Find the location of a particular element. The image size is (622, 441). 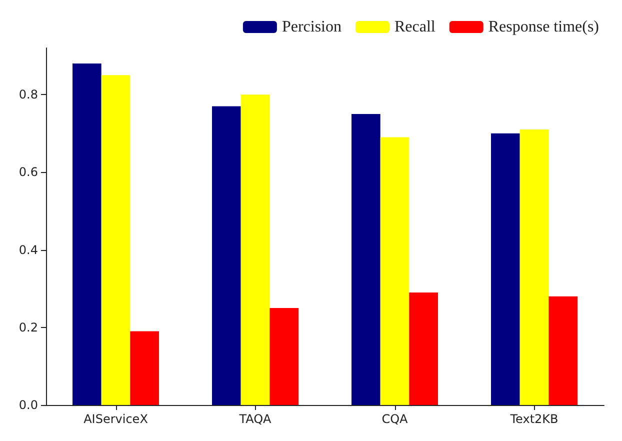

x-tick-label: AIServiceX is located at coordinates (116, 419).